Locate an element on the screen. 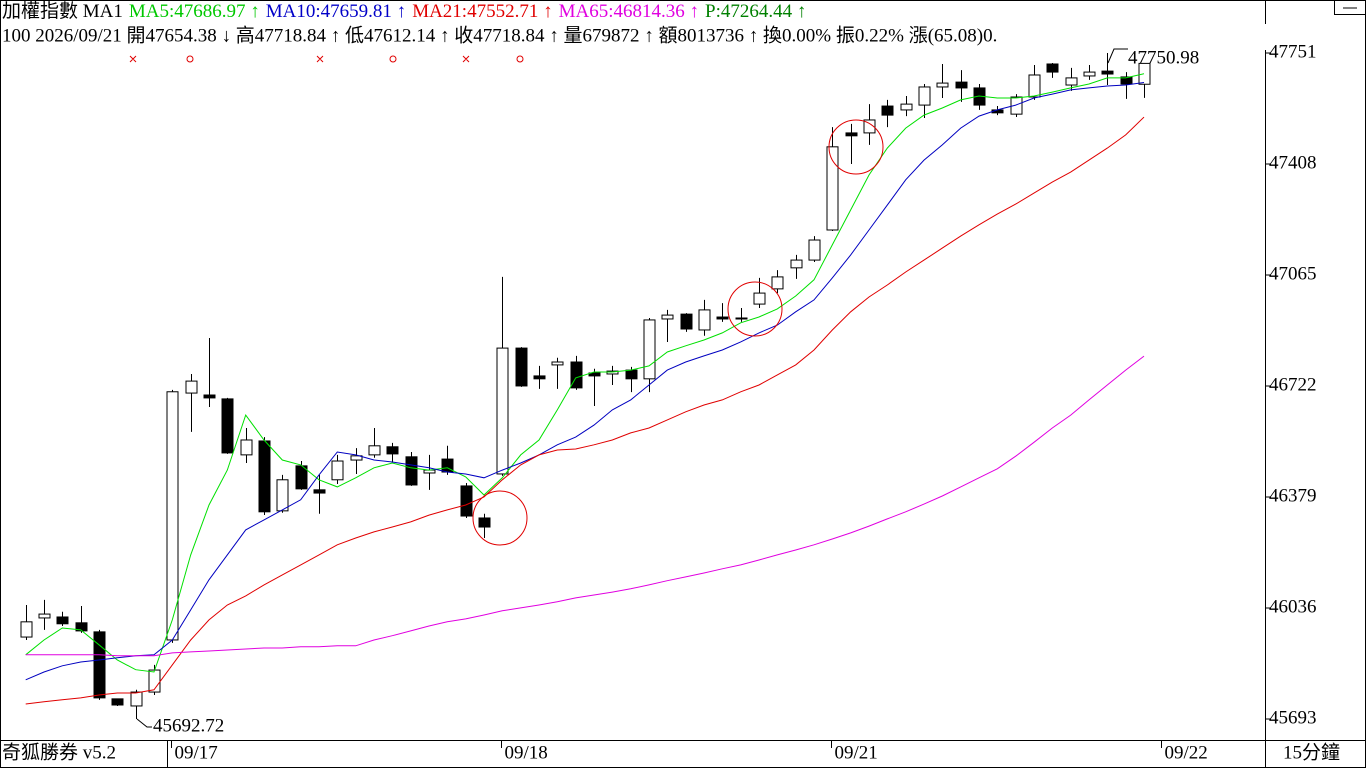  header-item: P:47264.44 ↑ is located at coordinates (755, 11).